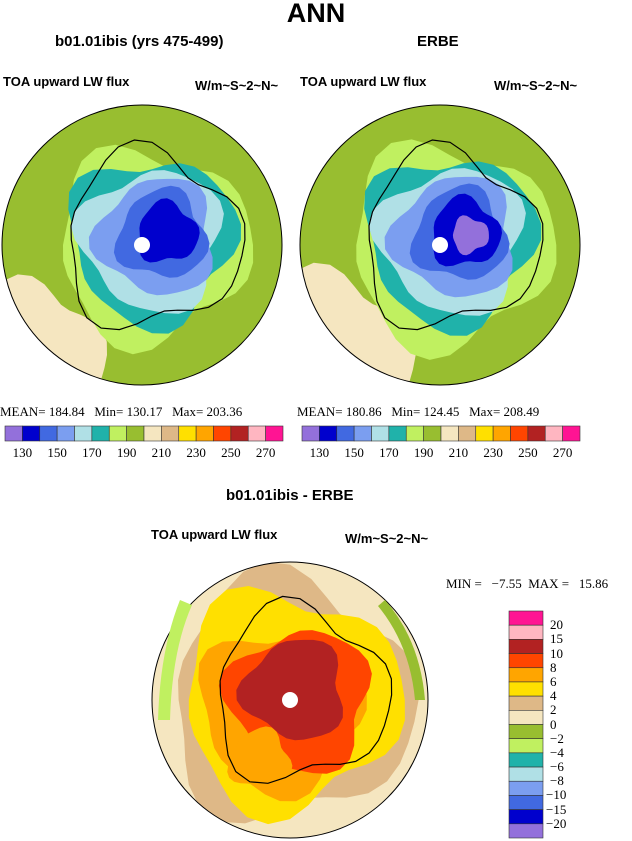 The image size is (632, 841). What do you see at coordinates (319, 452) in the screenshot?
I see `colorbar-tick-label: 130` at bounding box center [319, 452].